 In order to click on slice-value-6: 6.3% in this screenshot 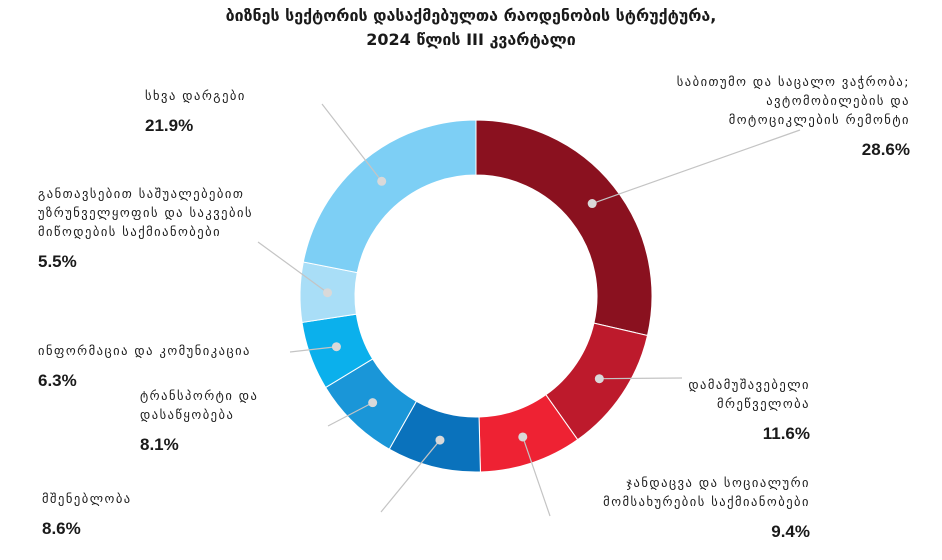, I will do `click(57, 380)`.